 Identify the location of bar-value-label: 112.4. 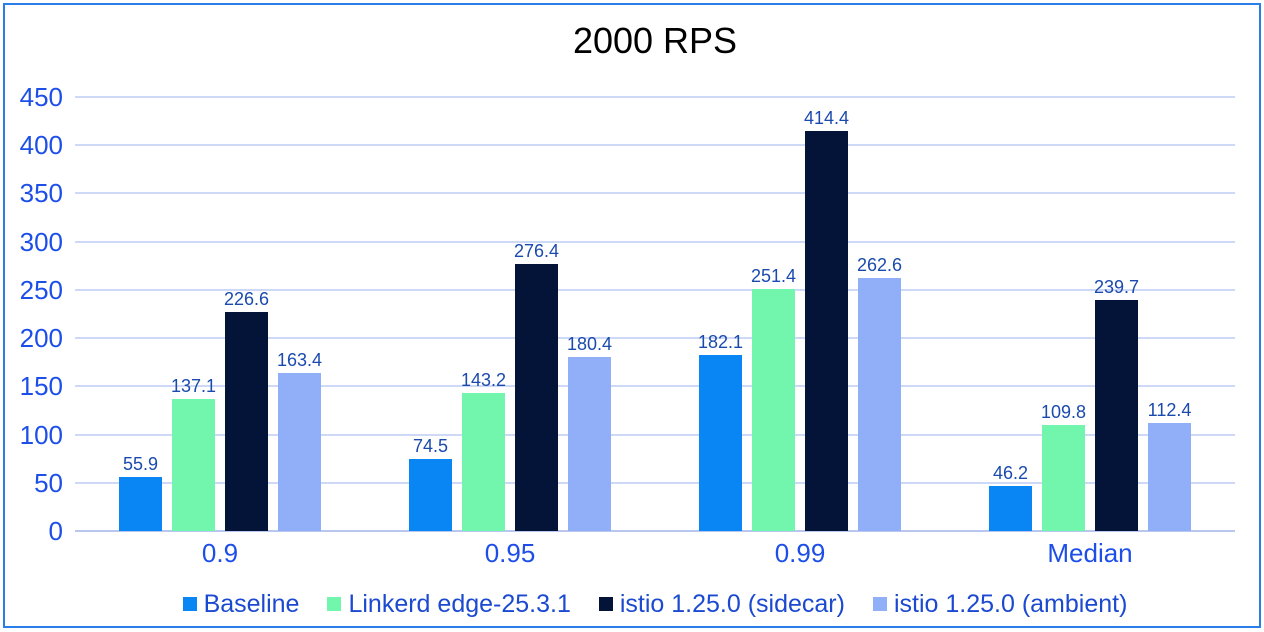
(1169, 409).